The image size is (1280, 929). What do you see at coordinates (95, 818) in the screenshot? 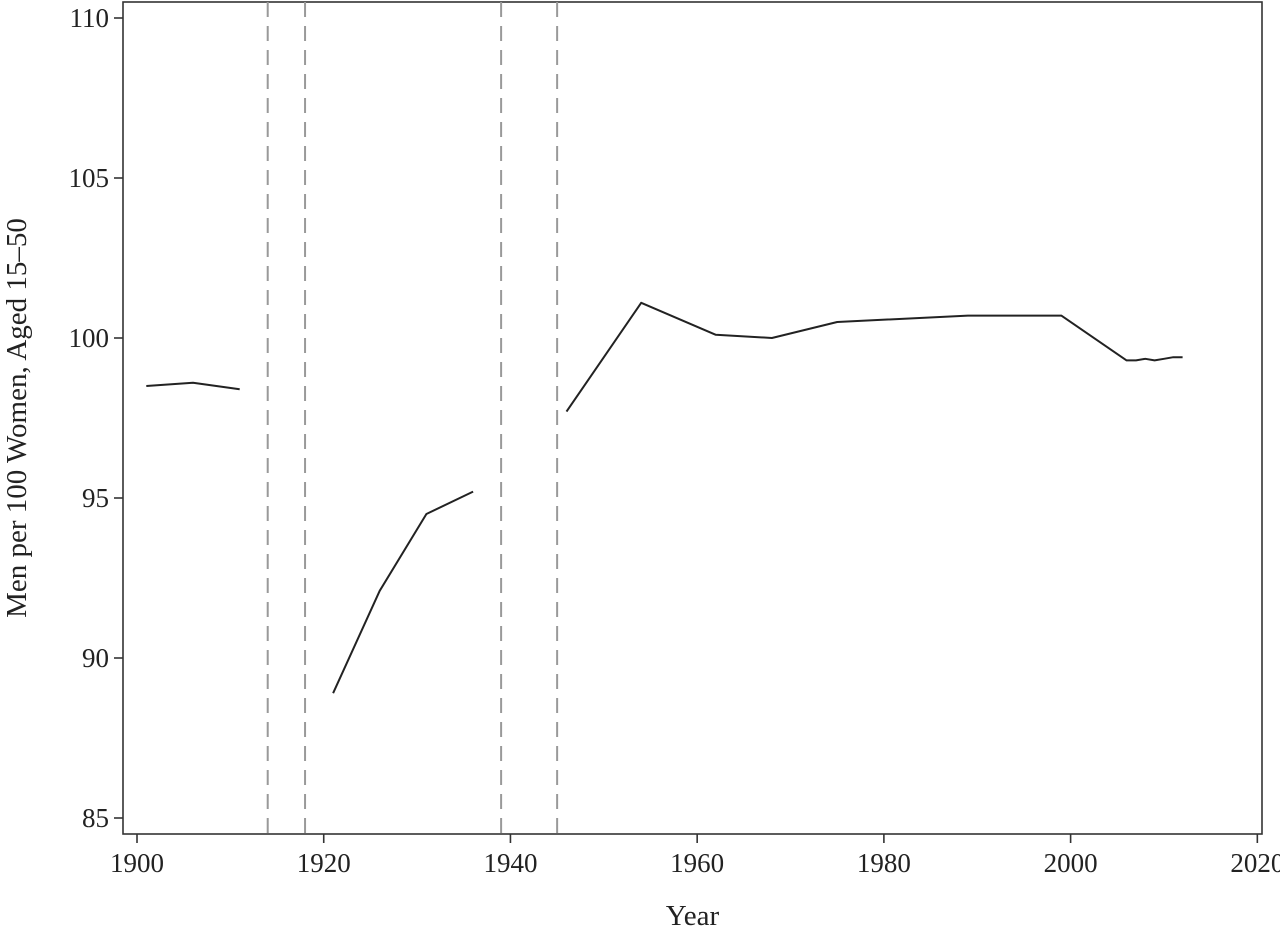
I see `y-tick-label: 85` at bounding box center [95, 818].